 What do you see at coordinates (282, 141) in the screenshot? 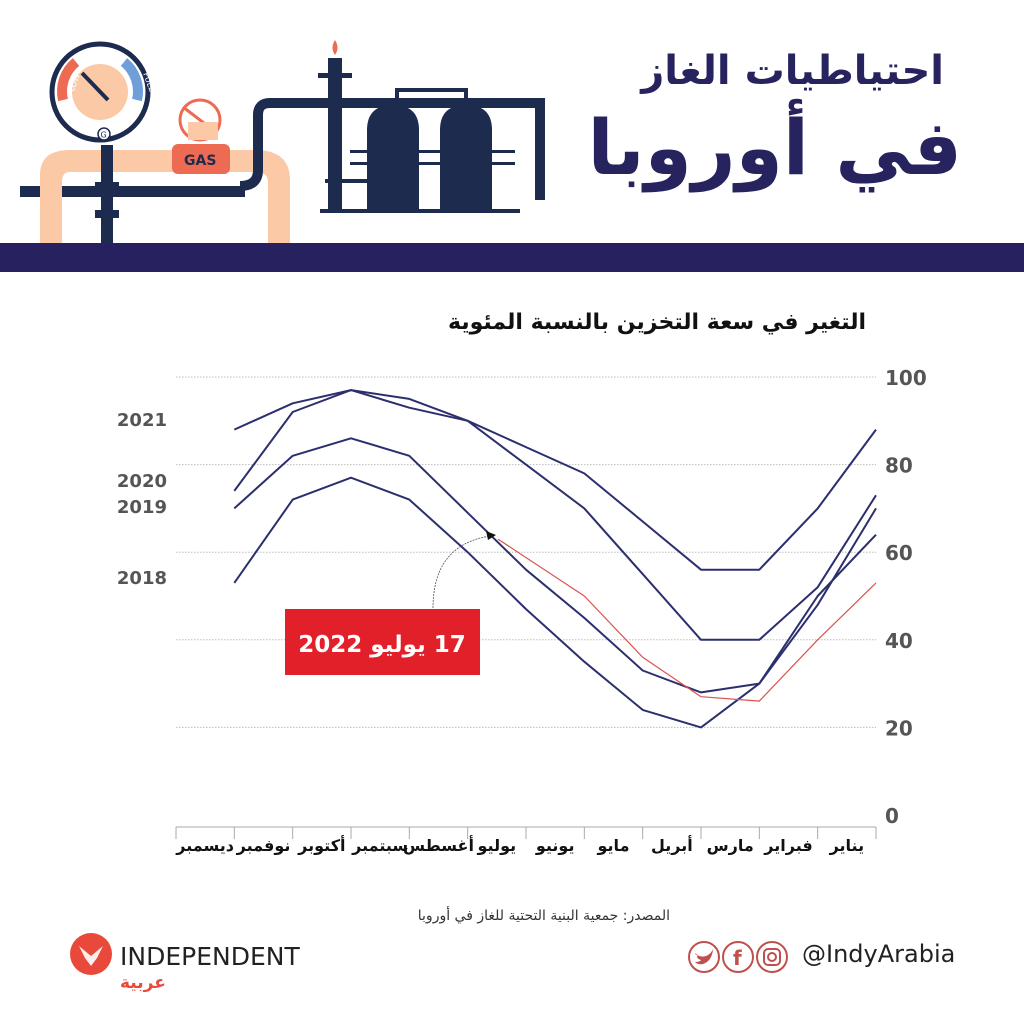
I see `gas-pipeline-illustration: LOW FULL G GAS` at bounding box center [282, 141].